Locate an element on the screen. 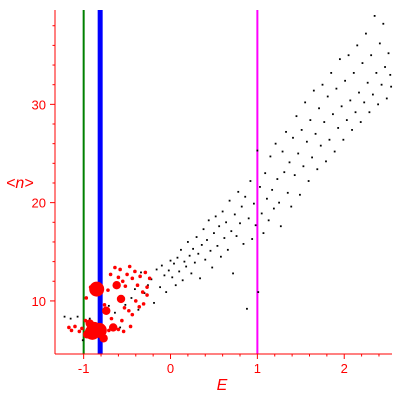 The image size is (400, 400). y-tick-label: 30 is located at coordinates (39, 104).